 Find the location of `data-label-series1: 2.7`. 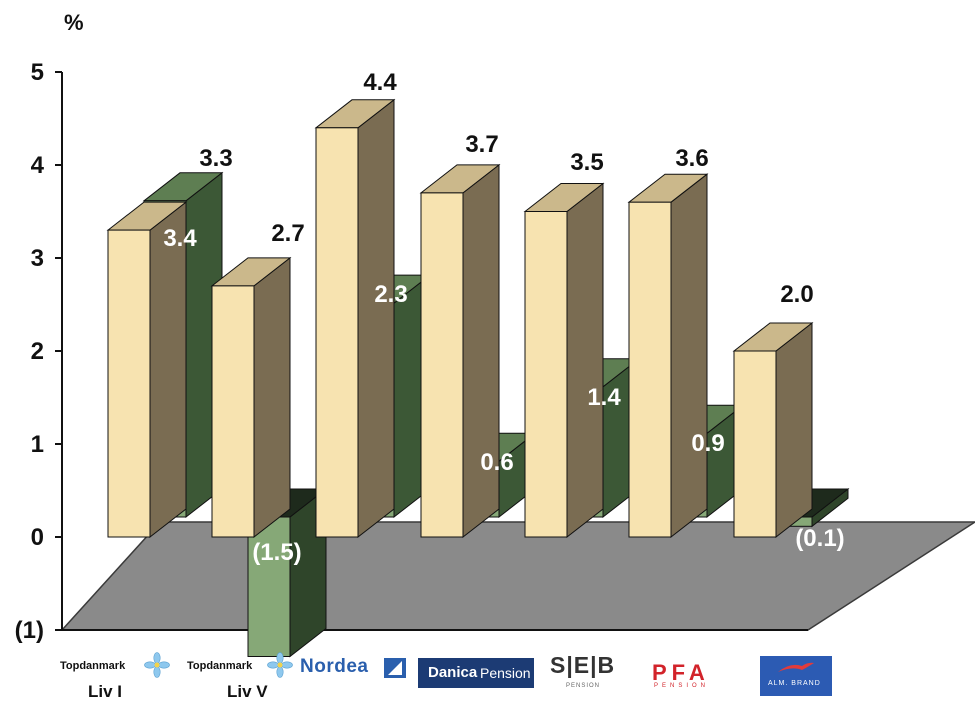

data-label-series1: 2.7 is located at coordinates (287, 233).